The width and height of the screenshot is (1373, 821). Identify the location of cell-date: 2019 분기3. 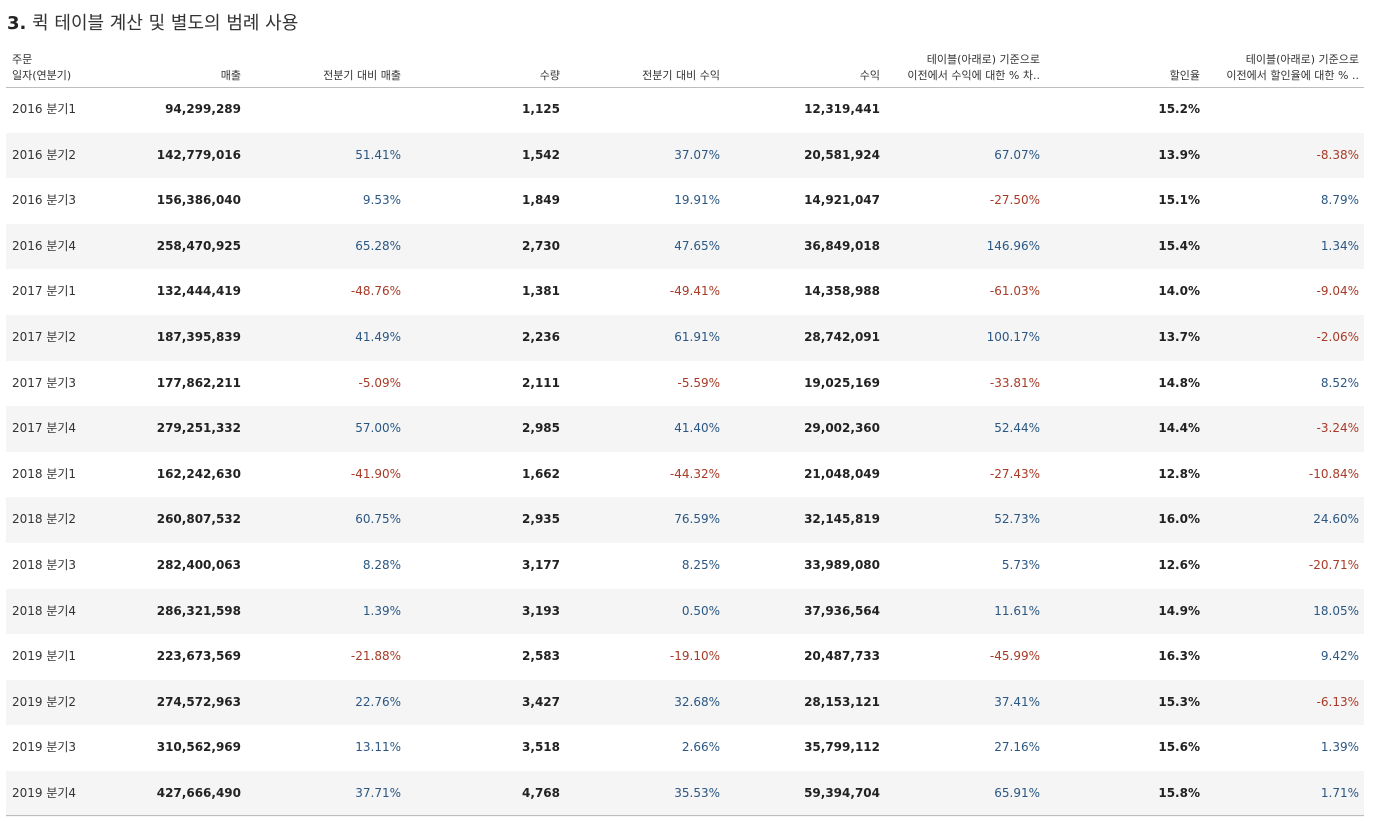
(44, 747).